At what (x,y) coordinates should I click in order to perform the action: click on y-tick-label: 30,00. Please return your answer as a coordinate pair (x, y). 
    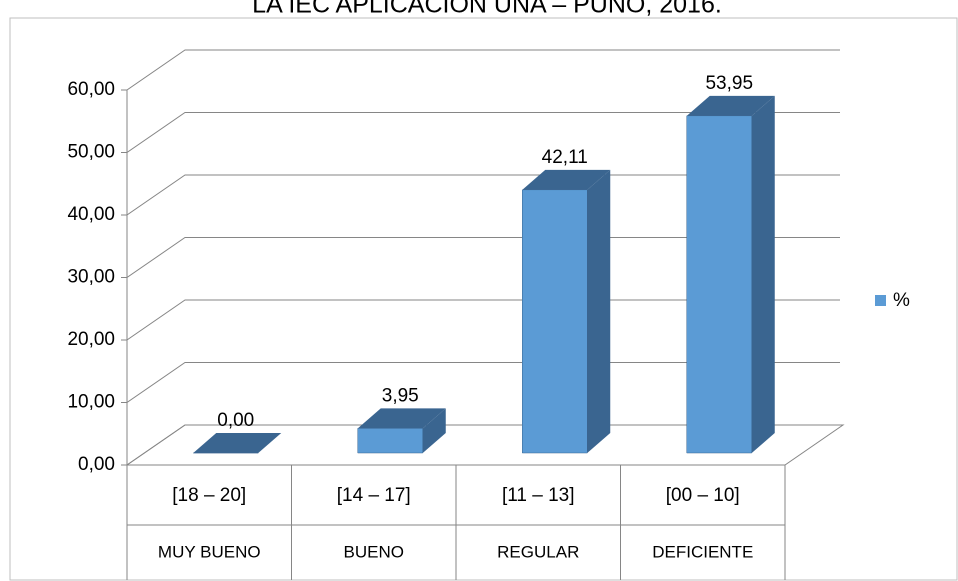
    Looking at the image, I should click on (91, 277).